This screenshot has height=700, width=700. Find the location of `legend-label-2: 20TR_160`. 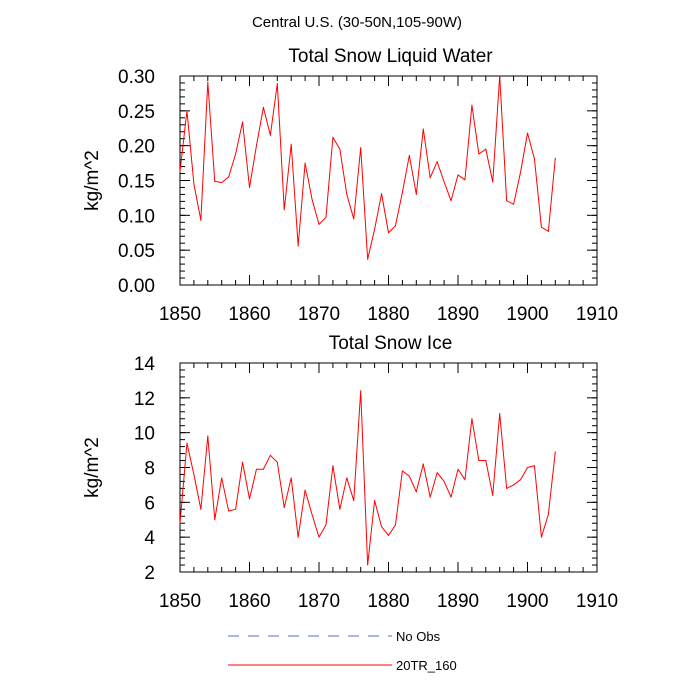

legend-label-2: 20TR_160 is located at coordinates (426, 665).